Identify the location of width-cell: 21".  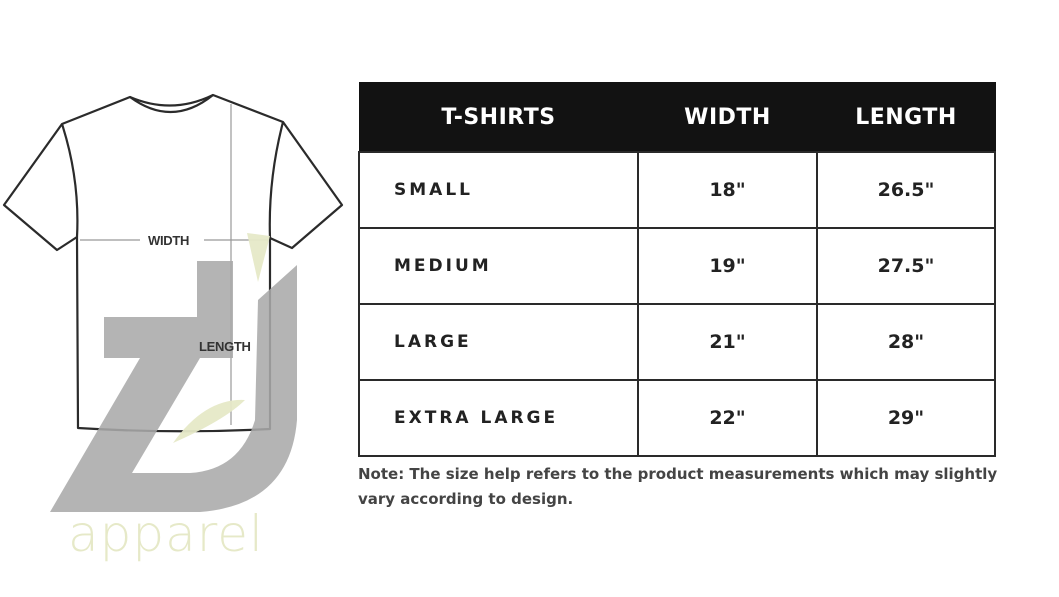
(727, 342).